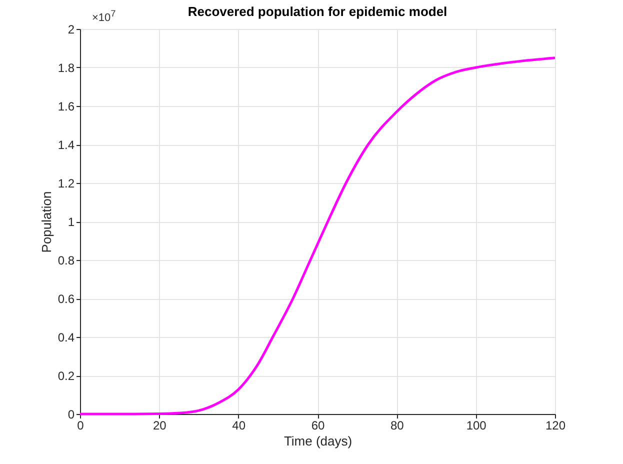  I want to click on y-tick-label: 1.6, so click(66, 107).